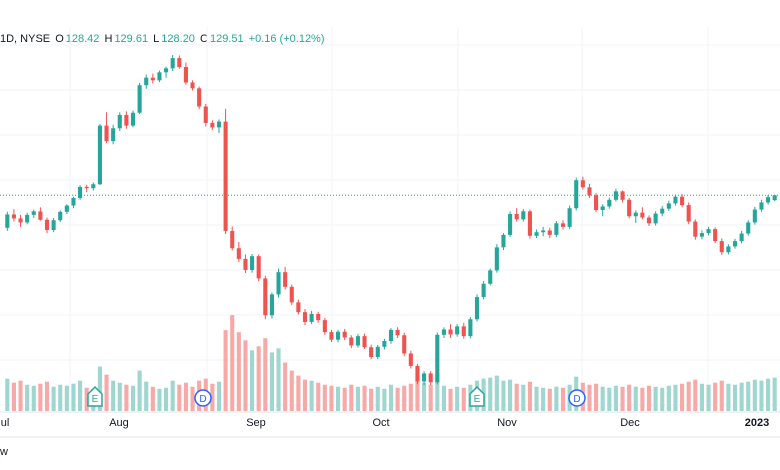 The width and height of the screenshot is (780, 470). I want to click on low-value: 128.20, so click(178, 39).